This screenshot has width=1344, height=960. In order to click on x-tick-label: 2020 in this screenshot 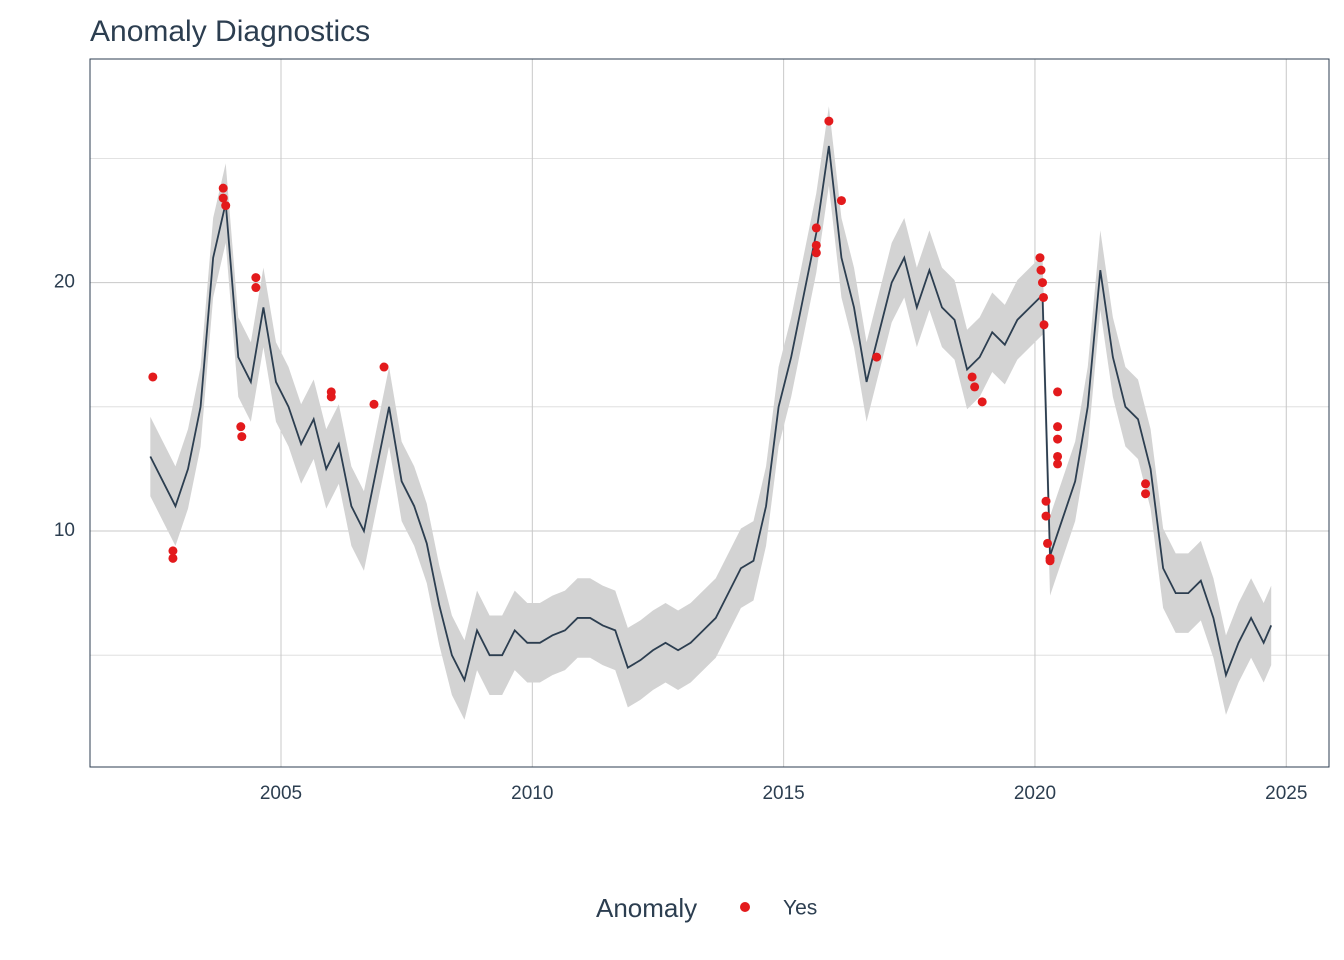, I will do `click(1035, 793)`.